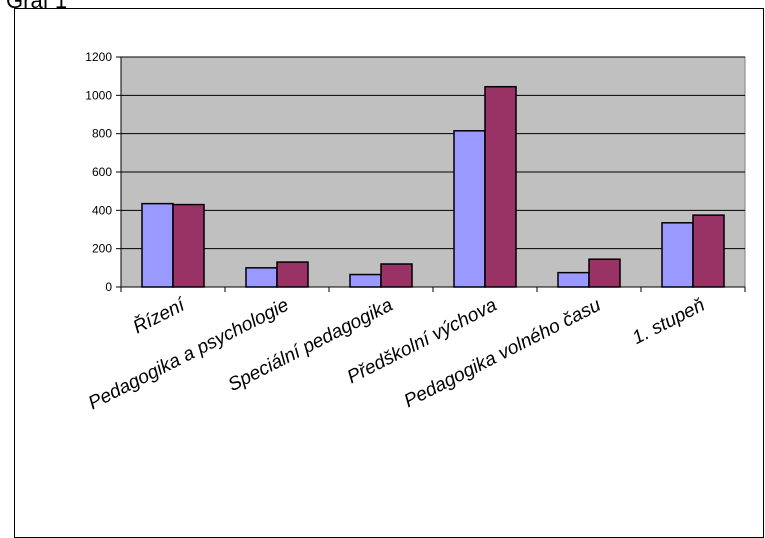 This screenshot has height=538, width=765. What do you see at coordinates (102, 172) in the screenshot?
I see `y-tick-label: 600` at bounding box center [102, 172].